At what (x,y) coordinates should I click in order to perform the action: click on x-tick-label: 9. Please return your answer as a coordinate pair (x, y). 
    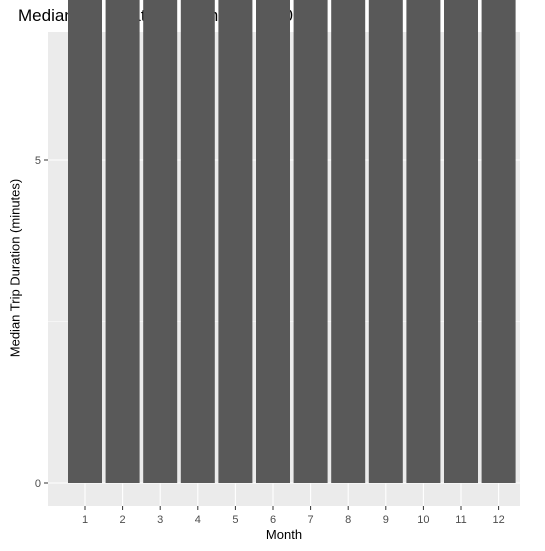
    Looking at the image, I should click on (386, 520).